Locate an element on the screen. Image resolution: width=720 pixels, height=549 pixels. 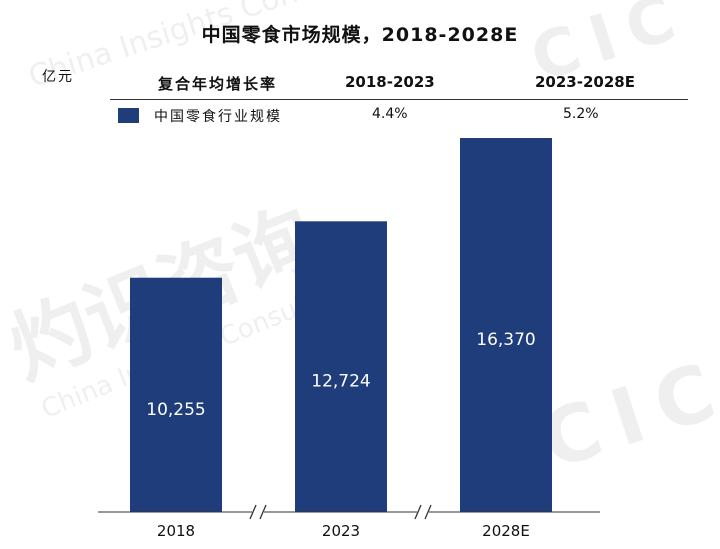
bar-2018 is located at coordinates (176, 394).